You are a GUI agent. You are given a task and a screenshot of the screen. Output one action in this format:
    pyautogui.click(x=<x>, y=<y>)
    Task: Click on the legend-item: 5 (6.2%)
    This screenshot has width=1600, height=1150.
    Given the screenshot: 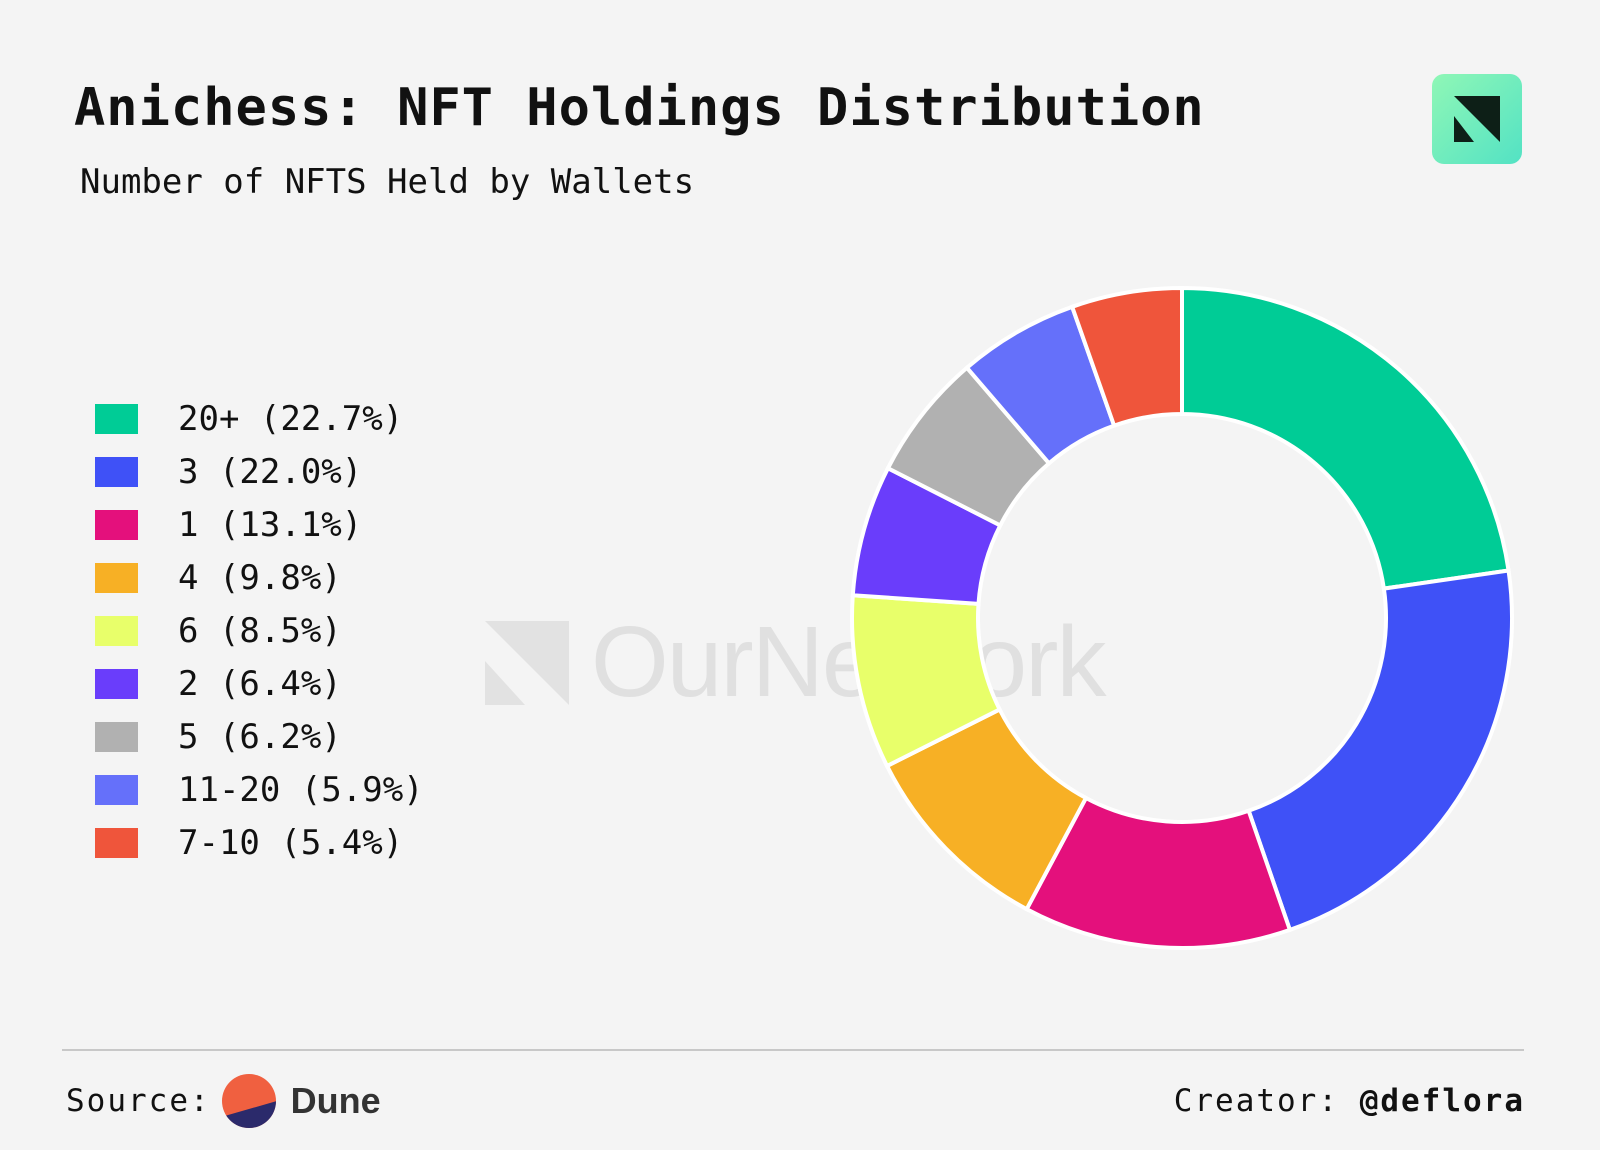 What is the action you would take?
    pyautogui.click(x=259, y=736)
    